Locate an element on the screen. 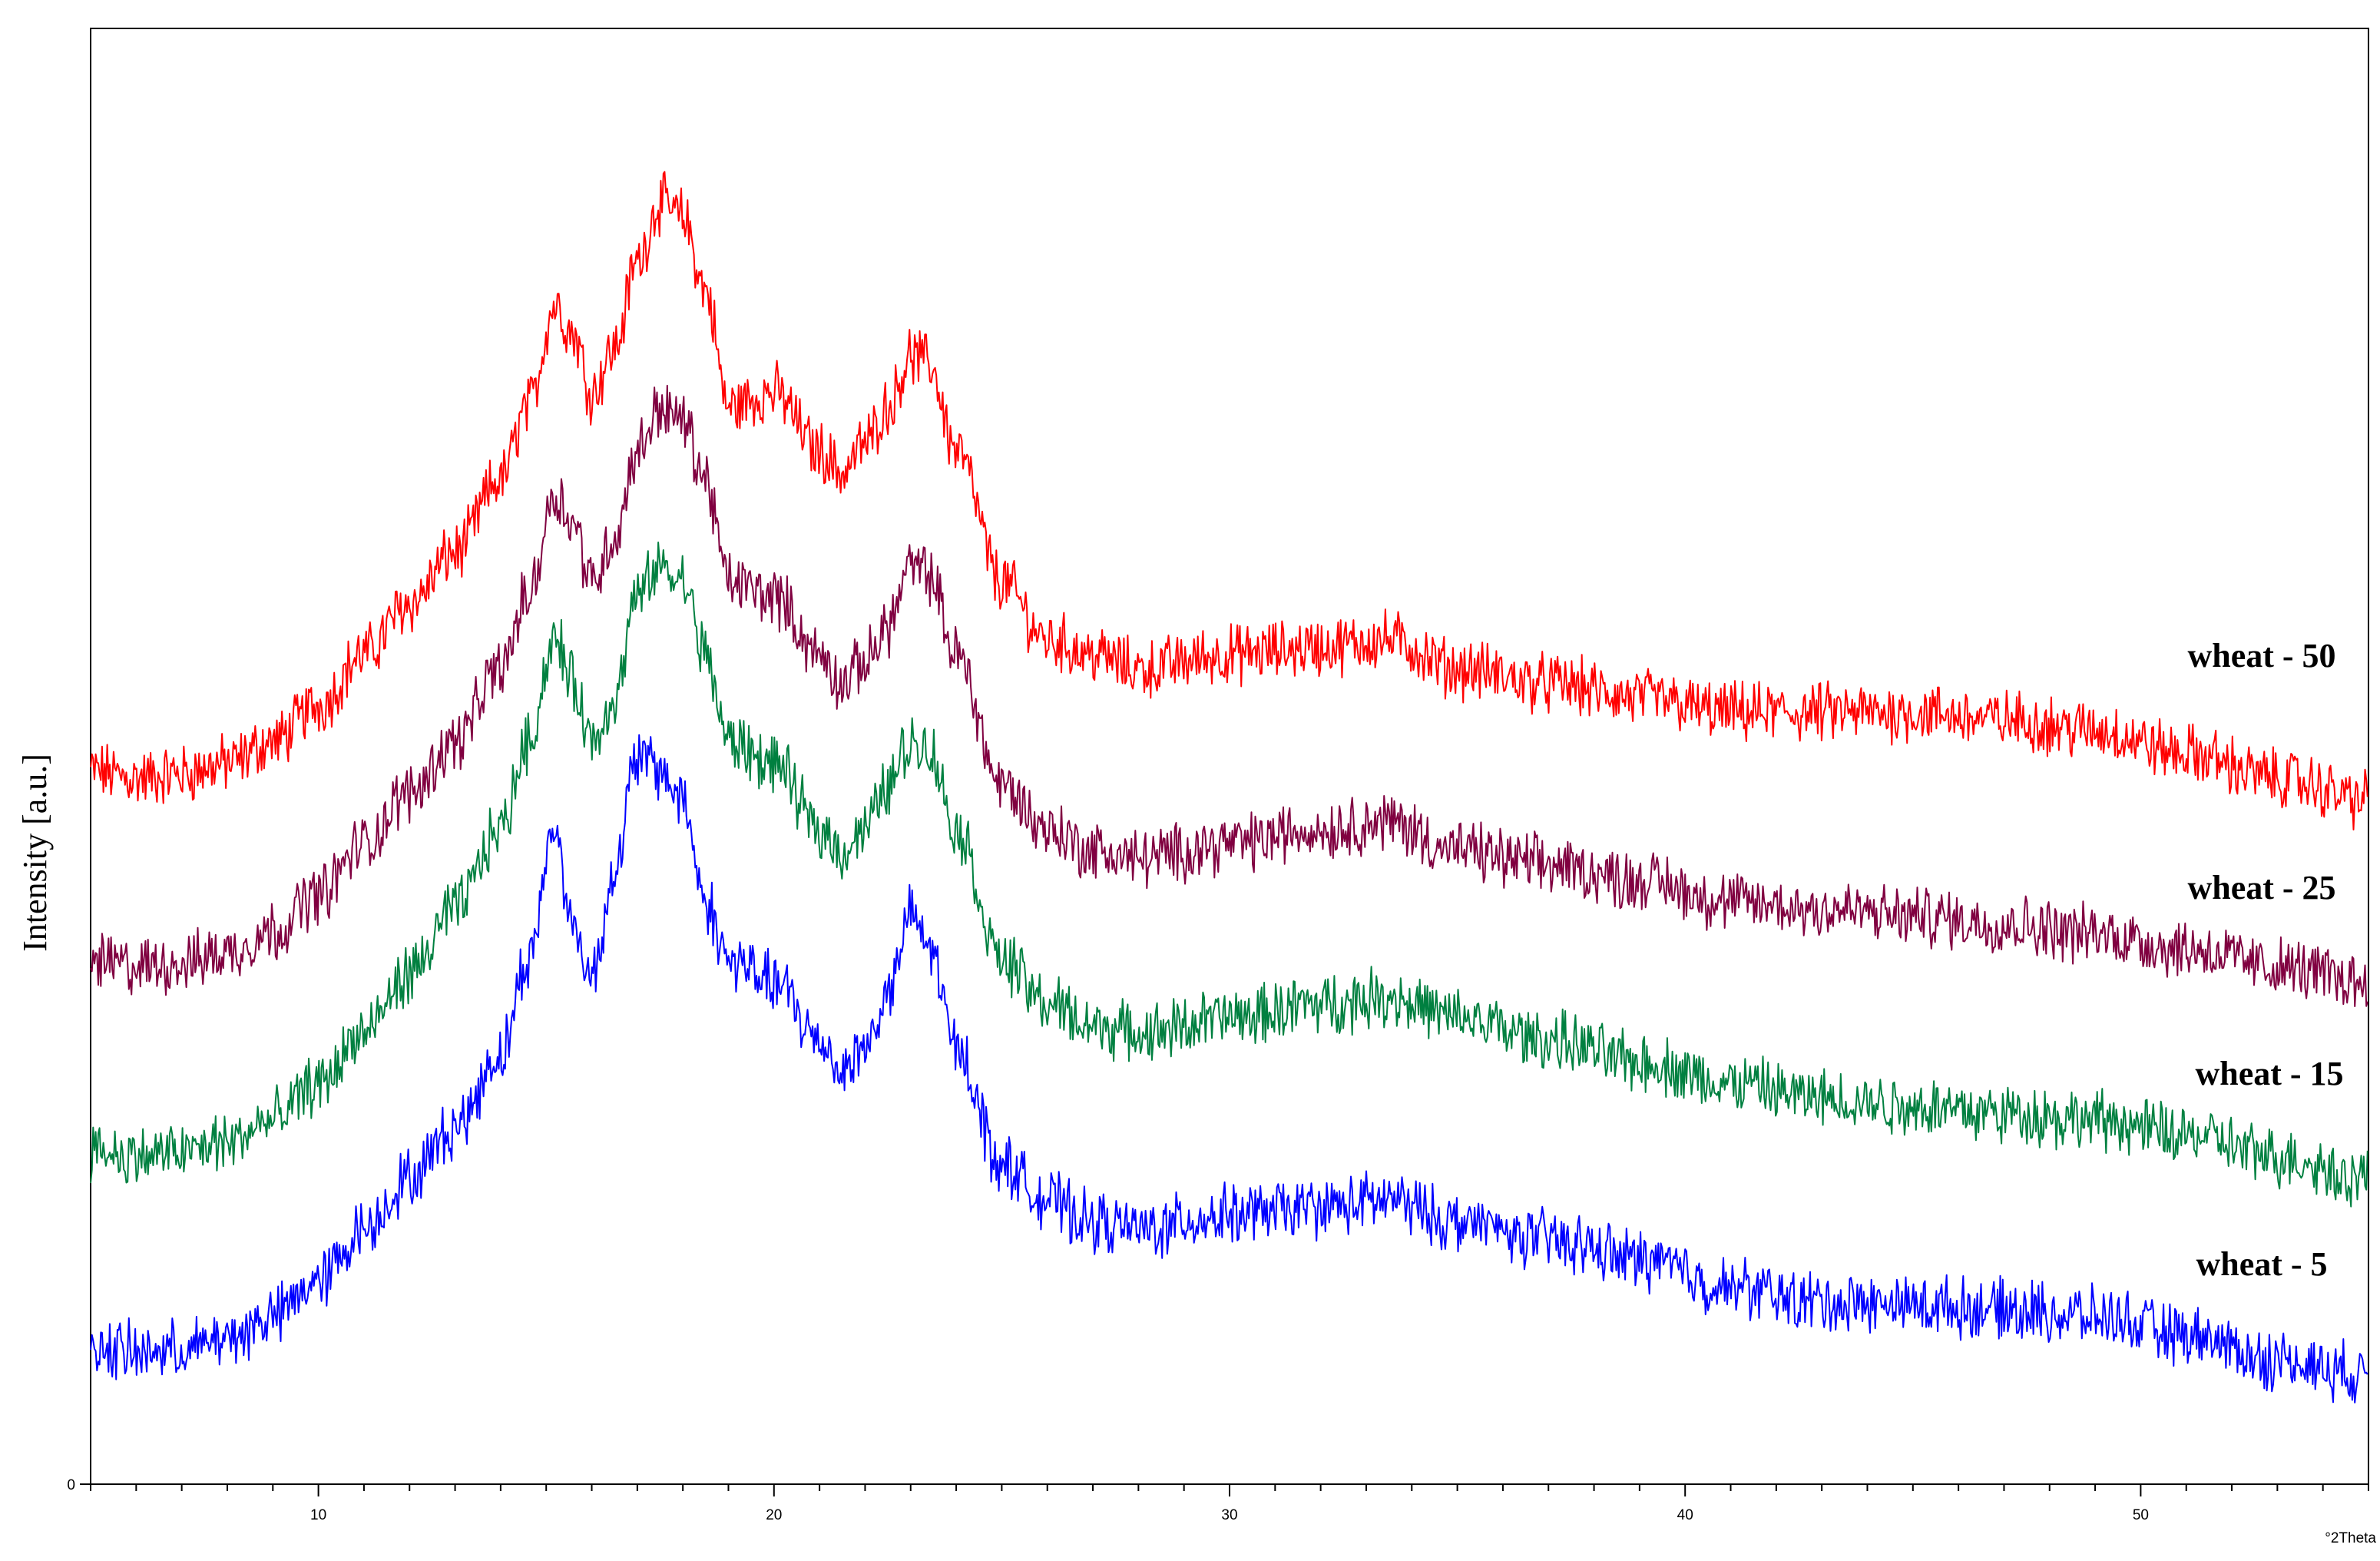  x-tick-label: 30 is located at coordinates (1229, 1515).